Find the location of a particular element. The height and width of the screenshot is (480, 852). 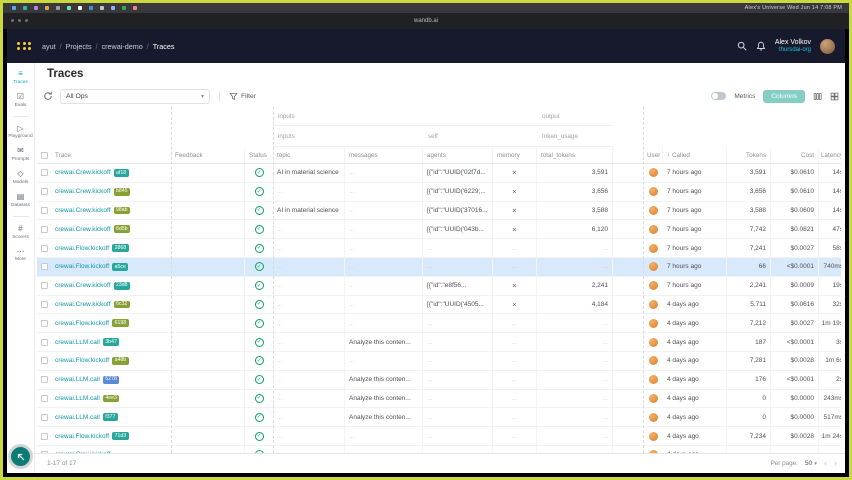

ops-selector: All Ops ▾ is located at coordinates (135, 96).